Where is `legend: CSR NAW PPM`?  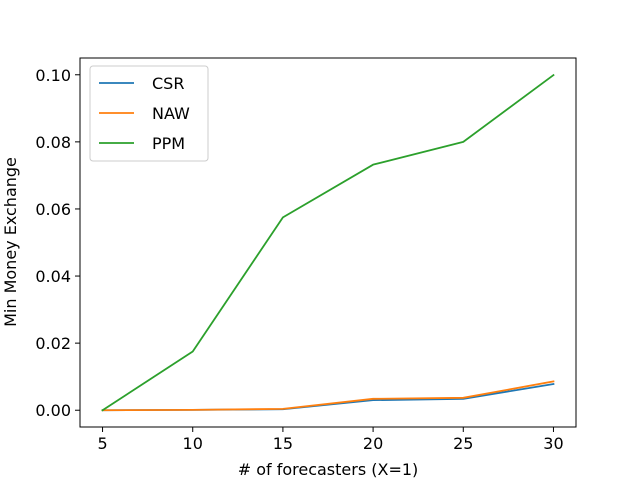 legend: CSR NAW PPM is located at coordinates (149, 113).